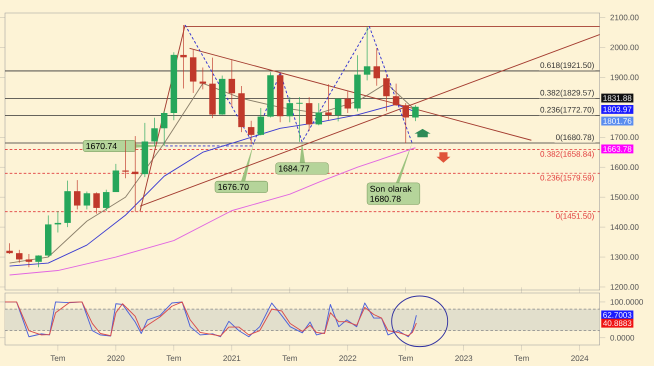 The image size is (654, 366). I want to click on ref-line-label: 0.236(1772.70), so click(567, 110).